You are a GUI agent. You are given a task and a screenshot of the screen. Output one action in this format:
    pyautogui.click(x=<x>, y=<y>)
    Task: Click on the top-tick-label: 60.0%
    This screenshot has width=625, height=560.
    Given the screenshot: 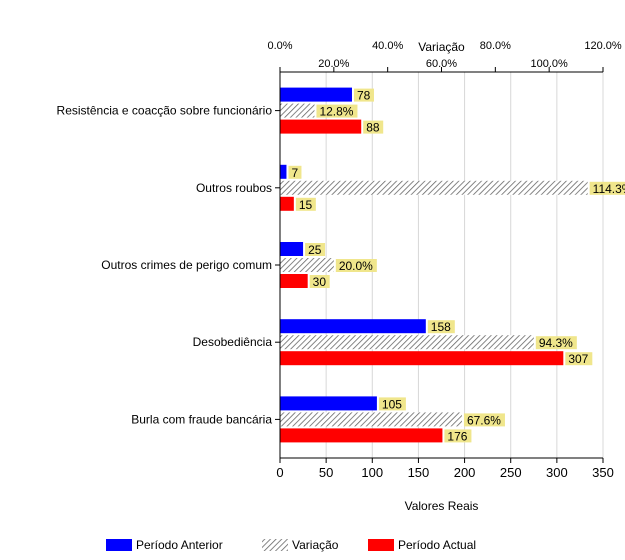 What is the action you would take?
    pyautogui.click(x=441, y=64)
    